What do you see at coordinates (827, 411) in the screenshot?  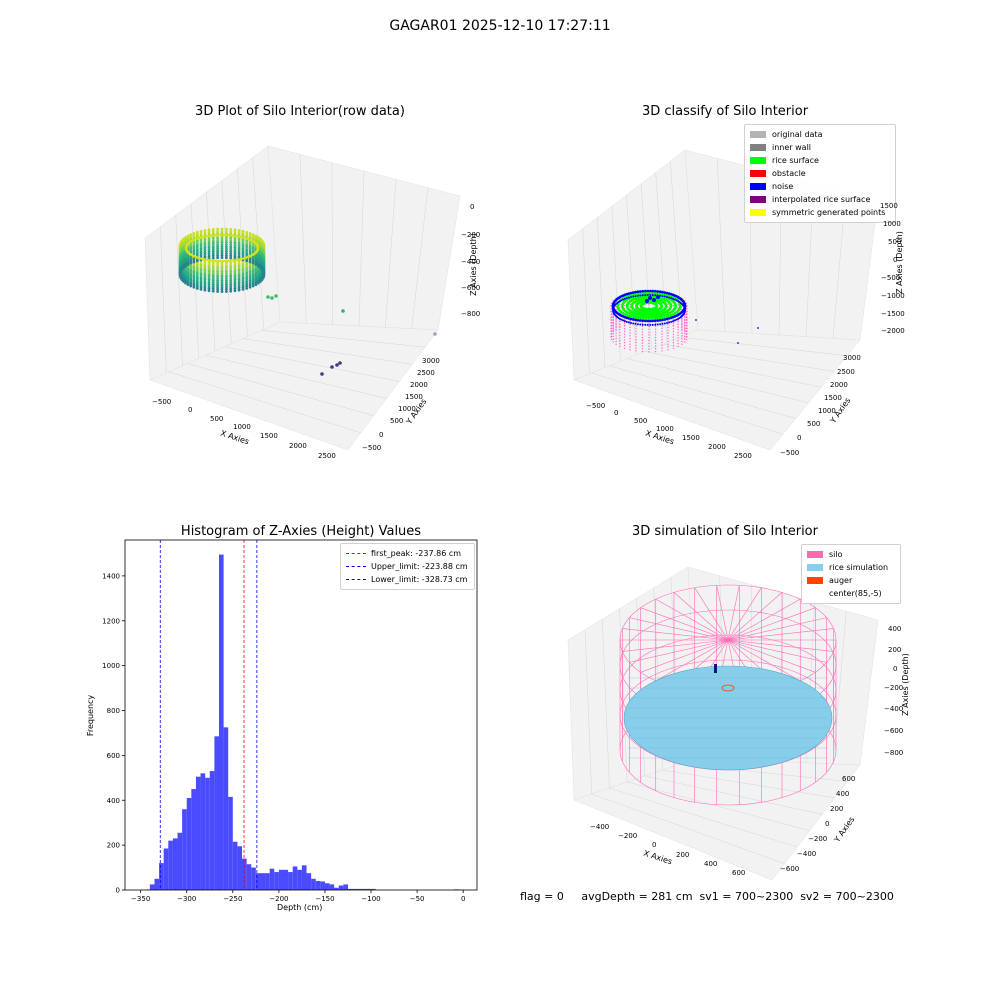 I see `plot2-ytick: 1000` at bounding box center [827, 411].